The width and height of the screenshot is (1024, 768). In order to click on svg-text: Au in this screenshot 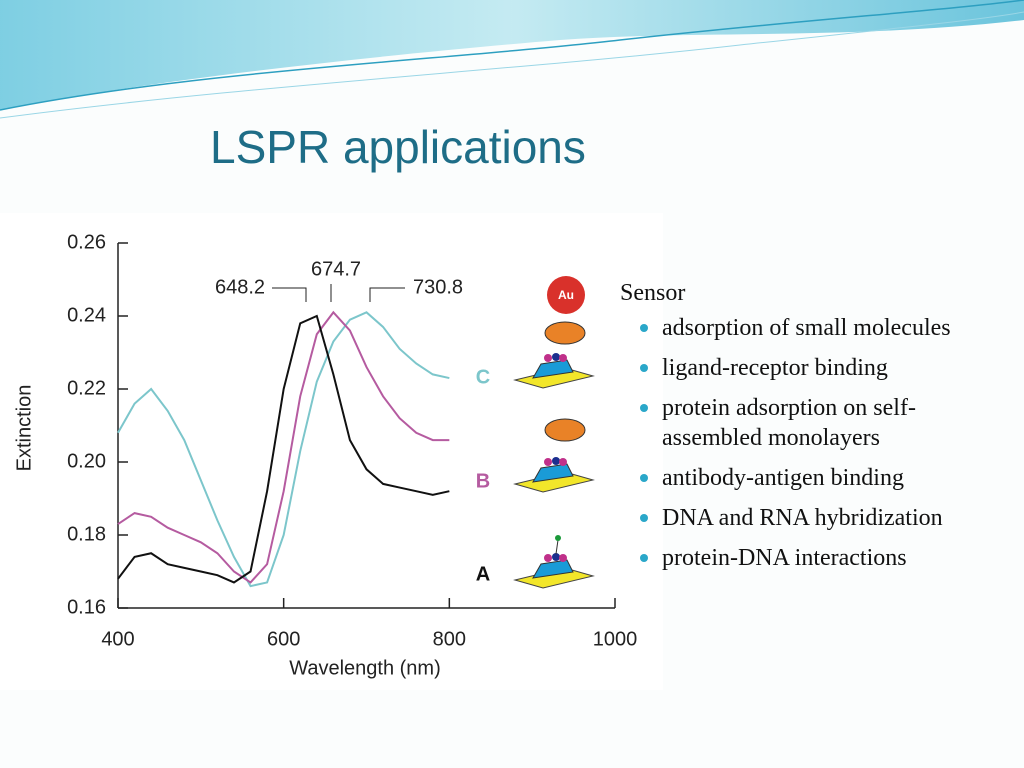, I will do `click(566, 295)`.